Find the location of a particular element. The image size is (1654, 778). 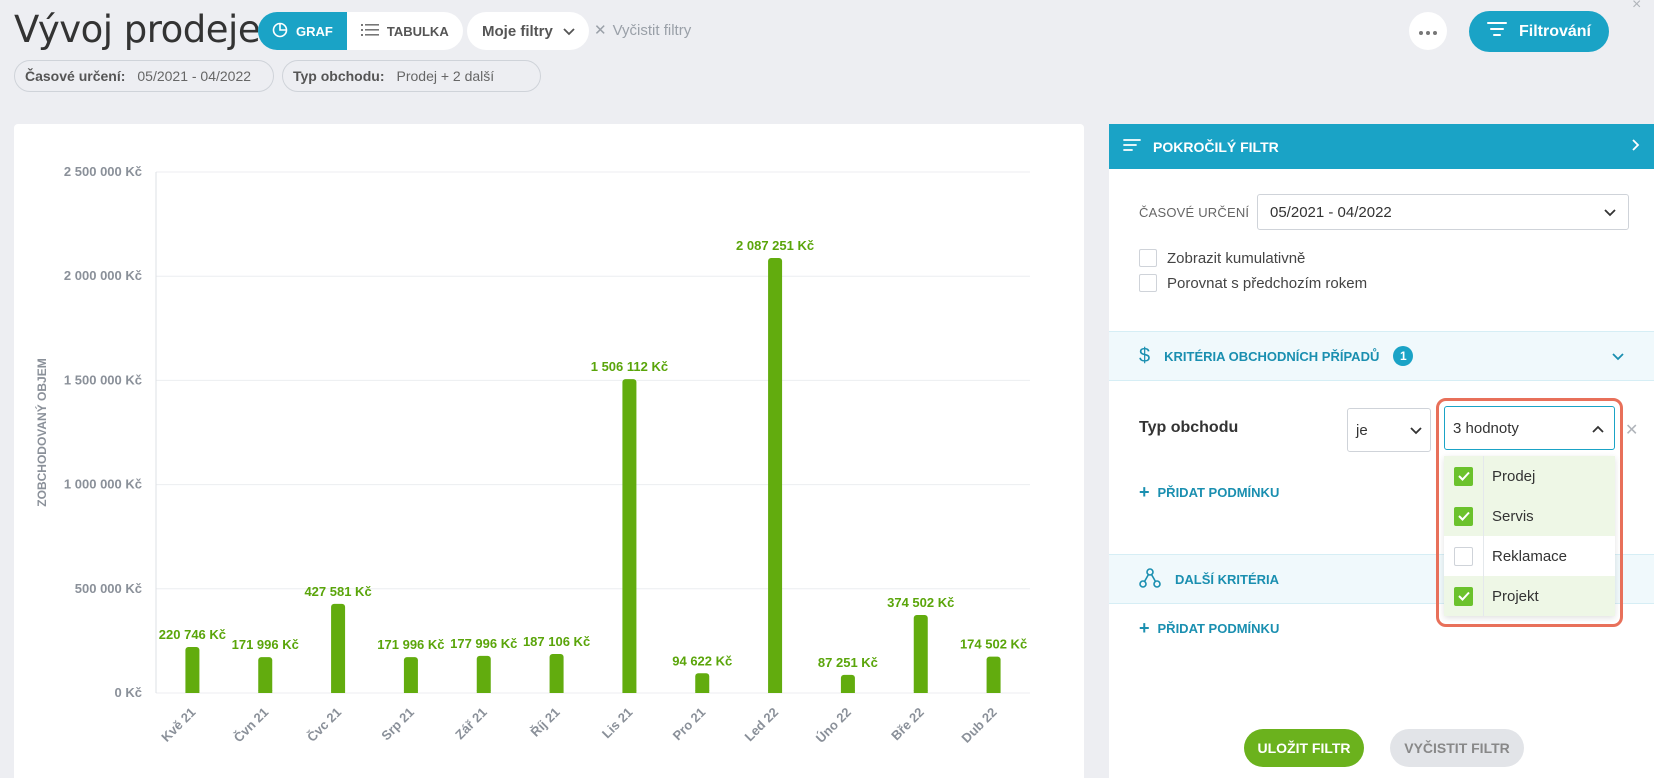

y-tick-label: 1 500 000 Kč is located at coordinates (103, 379).